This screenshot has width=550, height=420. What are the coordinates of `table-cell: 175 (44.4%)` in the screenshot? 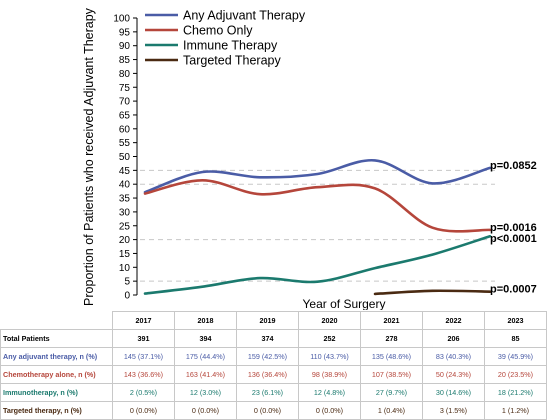 It's located at (205, 356).